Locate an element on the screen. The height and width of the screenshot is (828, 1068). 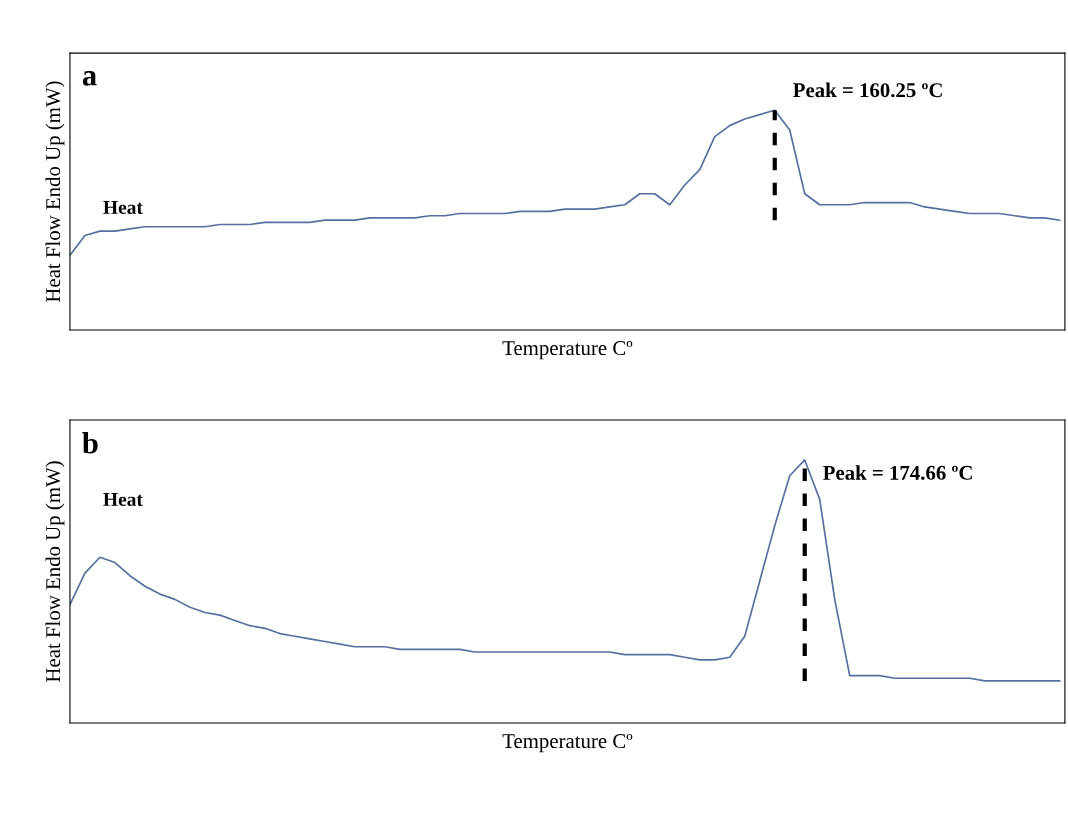
annotation: Peak = 174.66 ºC is located at coordinates (897, 472).